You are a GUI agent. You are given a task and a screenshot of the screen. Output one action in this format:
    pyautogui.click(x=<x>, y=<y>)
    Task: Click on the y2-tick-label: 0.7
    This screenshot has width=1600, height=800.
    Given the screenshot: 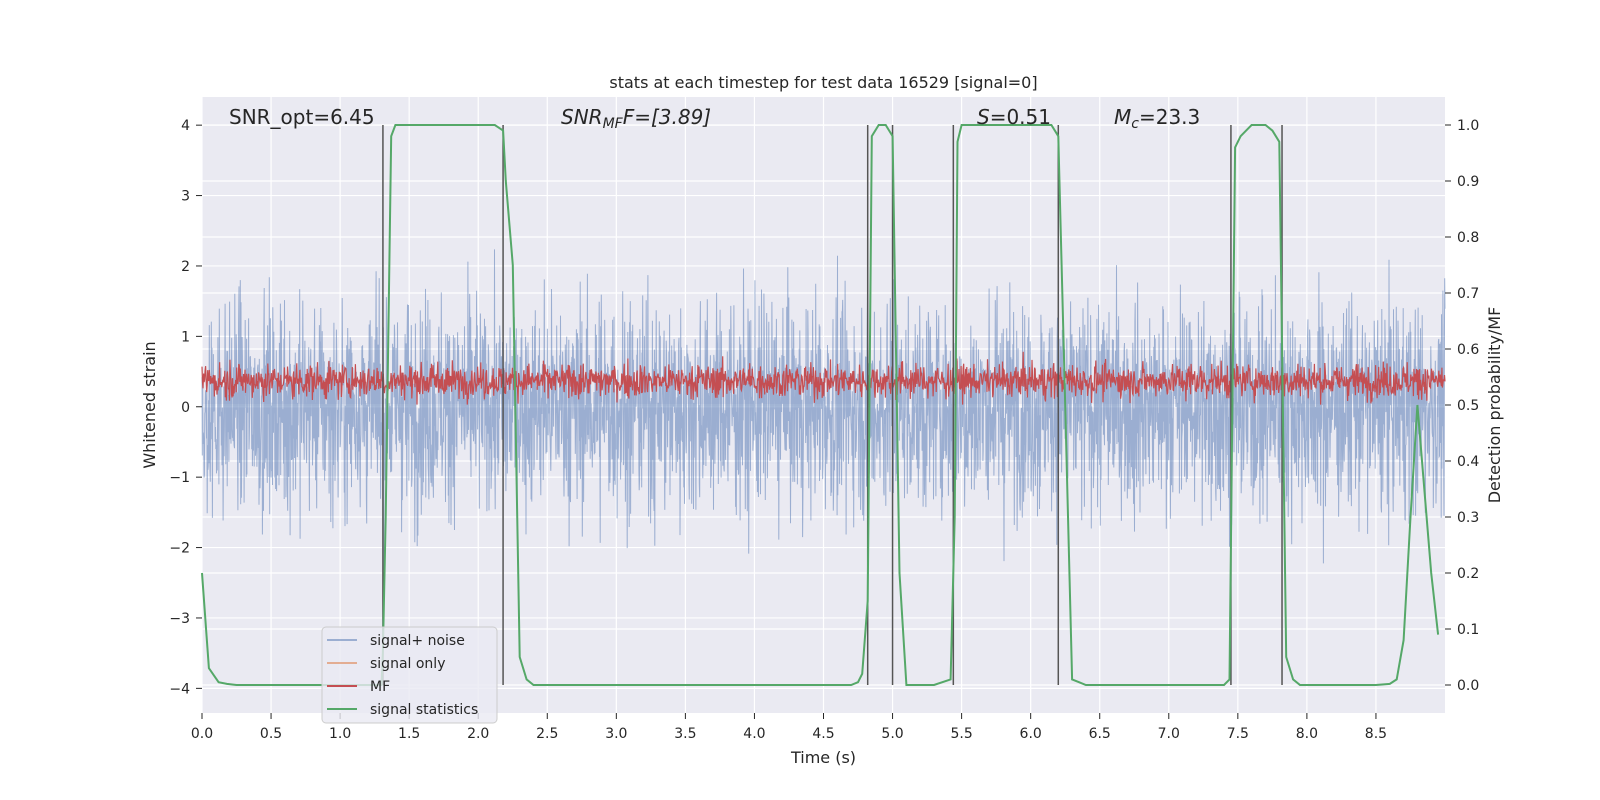 What is the action you would take?
    pyautogui.click(x=1468, y=294)
    